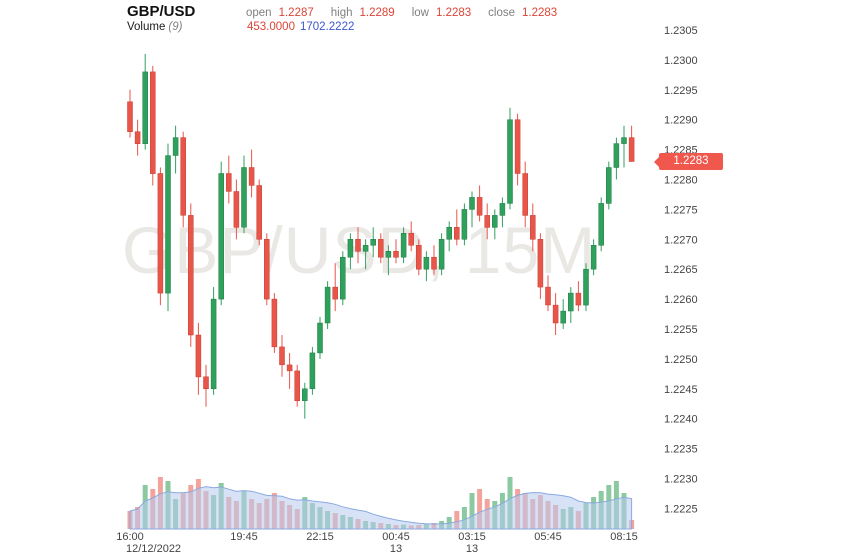 The width and height of the screenshot is (843, 558). Describe the element at coordinates (396, 537) in the screenshot. I see `x-axis-label: 00:45` at that location.